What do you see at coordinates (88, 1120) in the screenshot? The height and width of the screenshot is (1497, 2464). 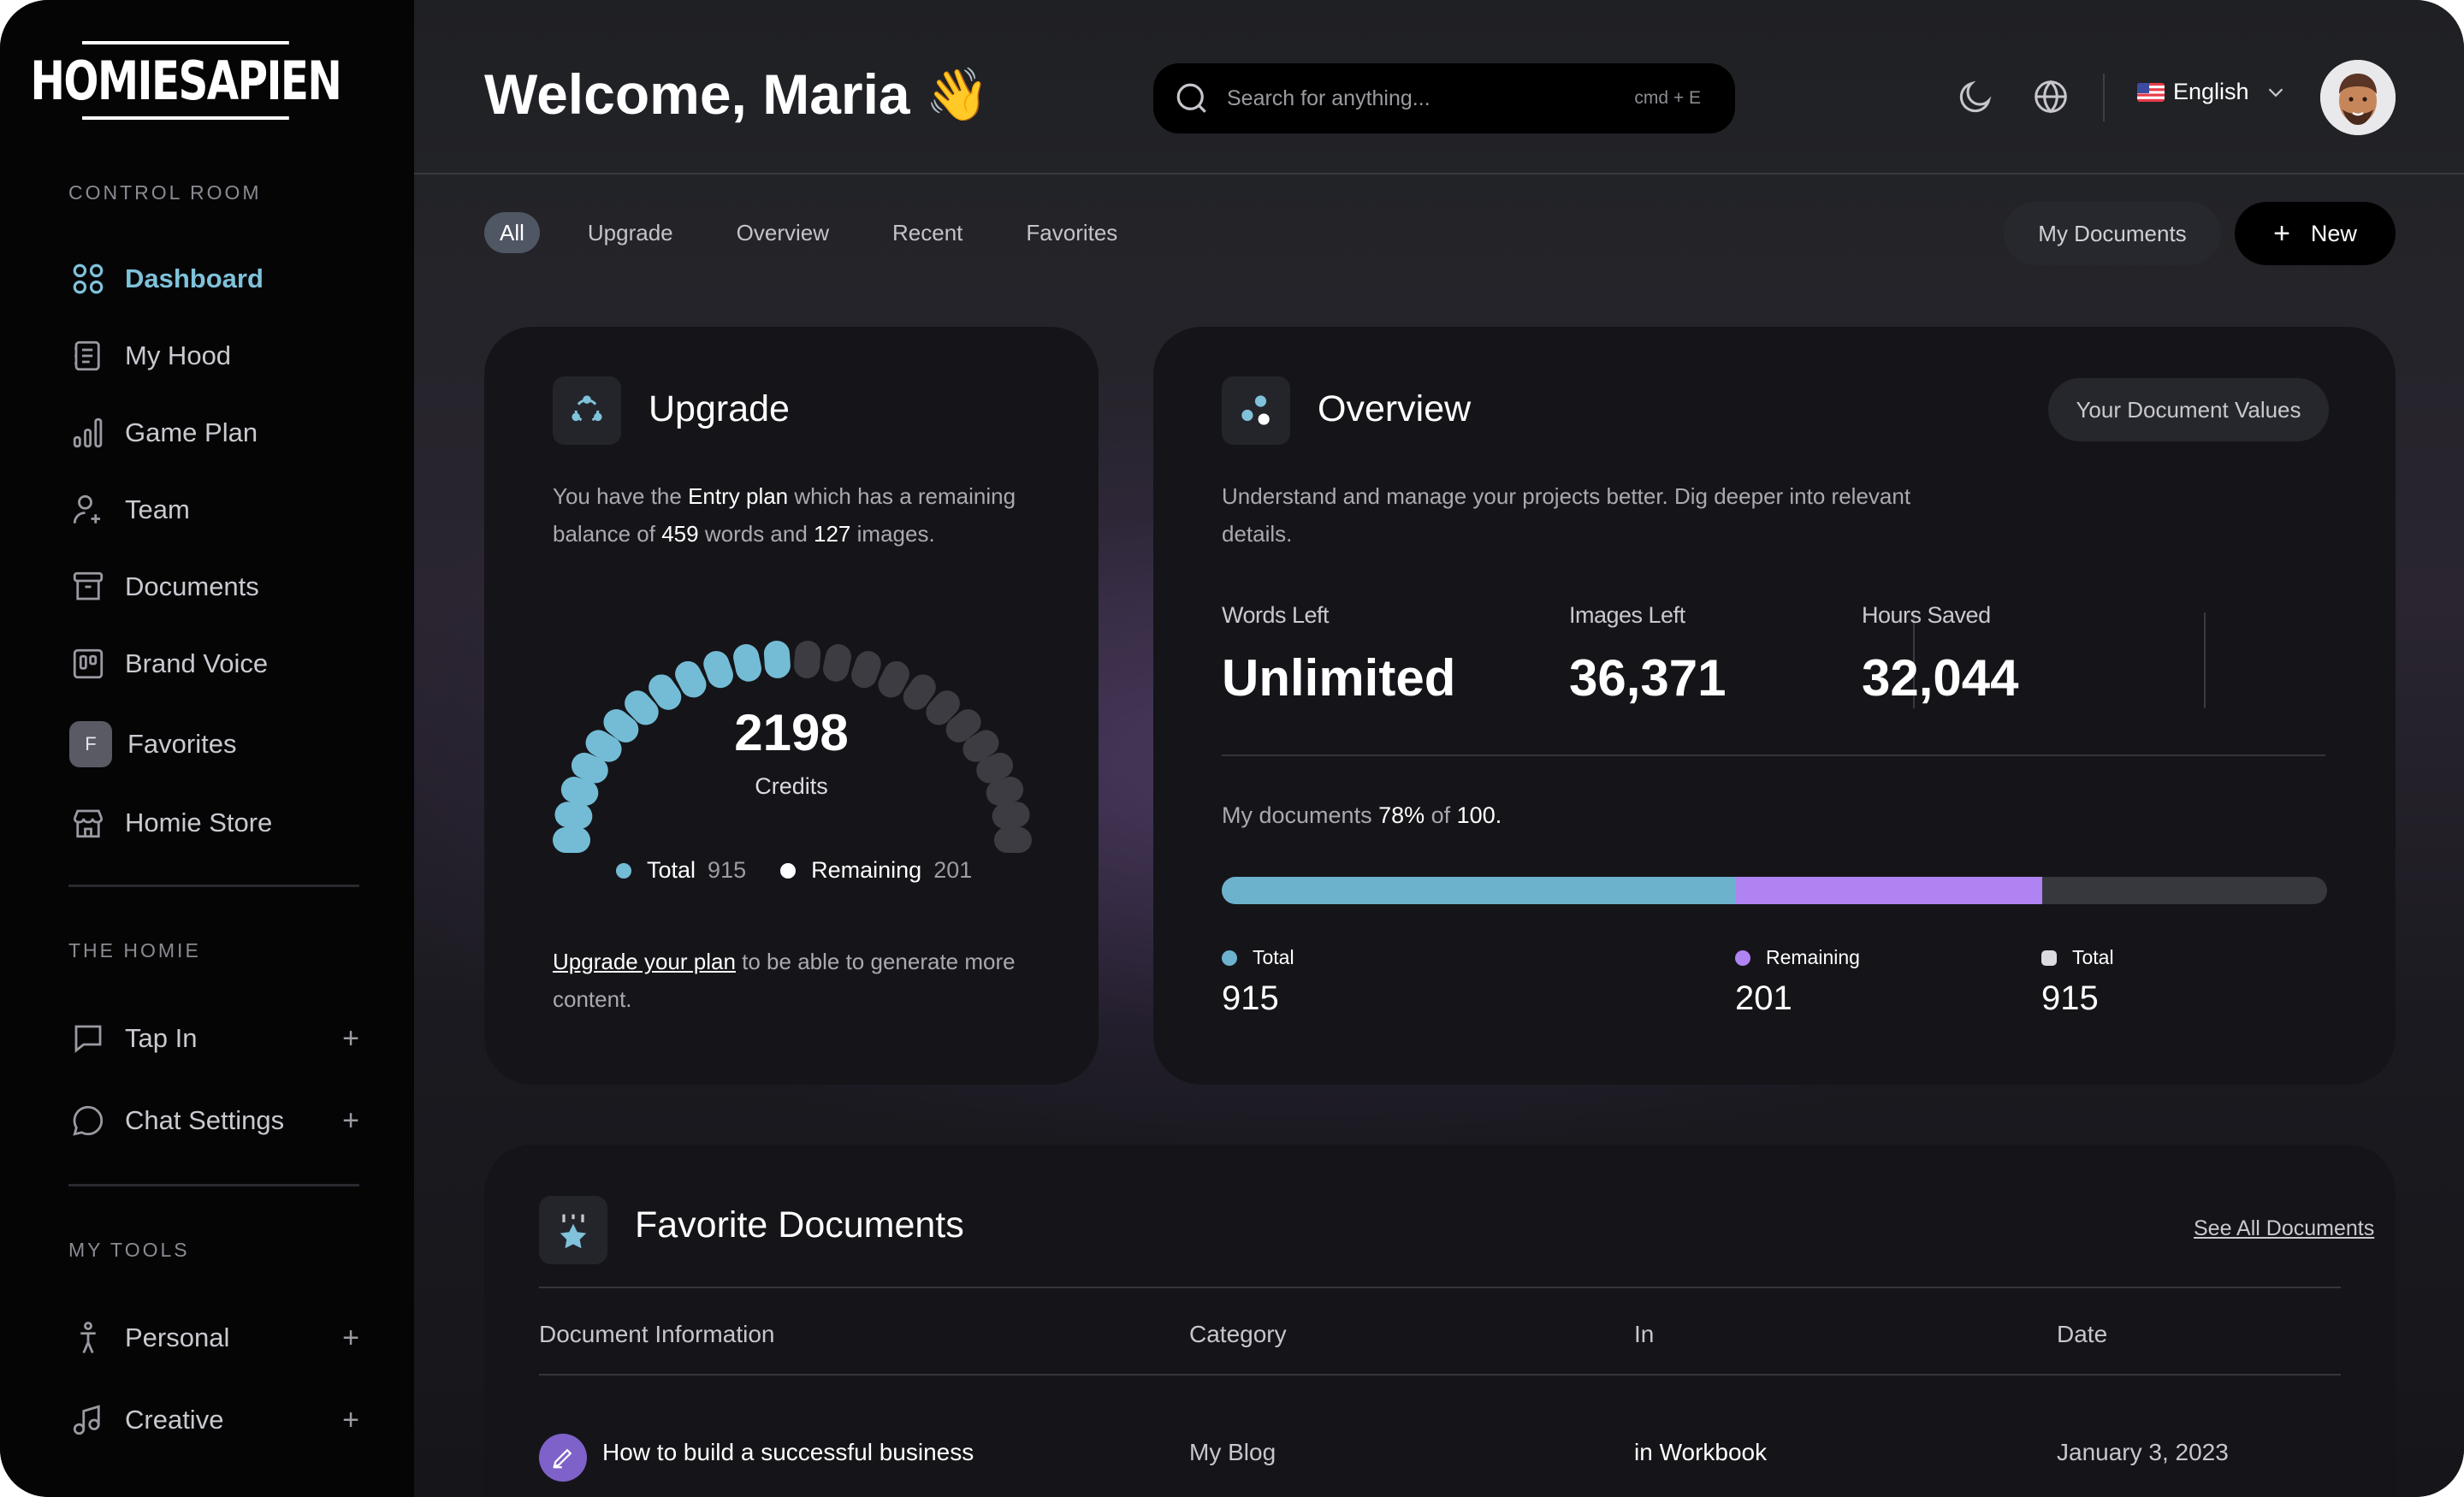 I see `message-circle-icon` at bounding box center [88, 1120].